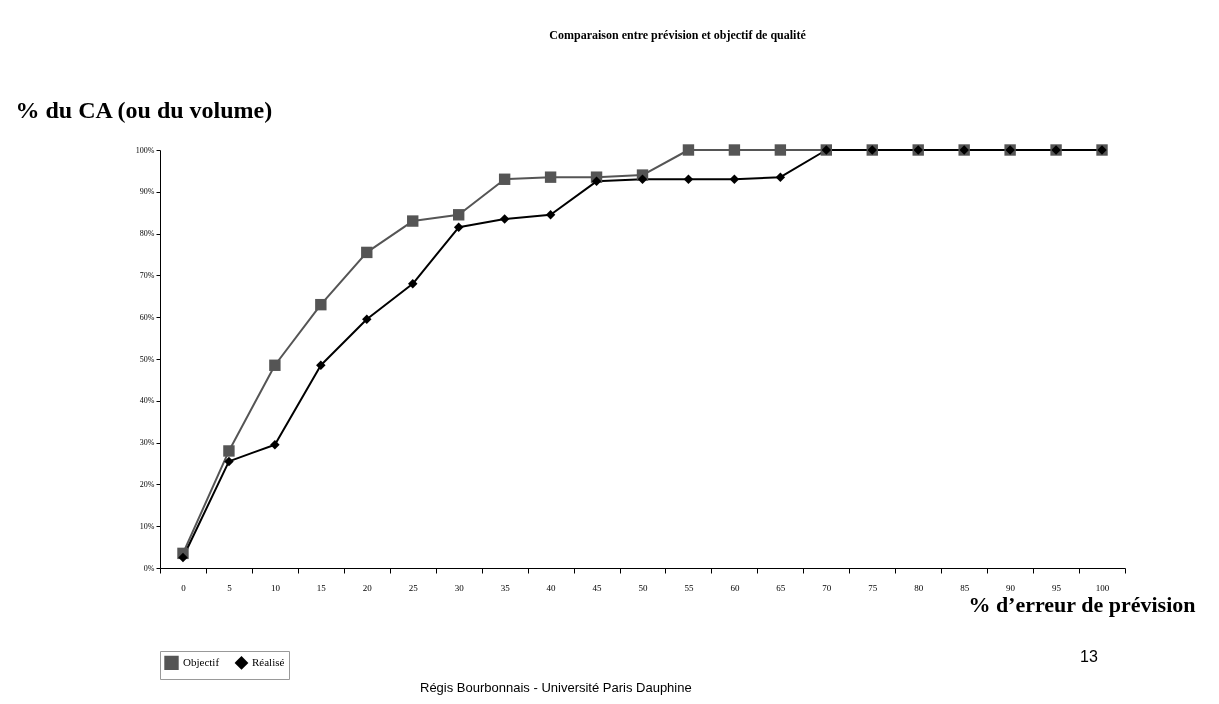  I want to click on y-tick-label: 90%, so click(147, 192).